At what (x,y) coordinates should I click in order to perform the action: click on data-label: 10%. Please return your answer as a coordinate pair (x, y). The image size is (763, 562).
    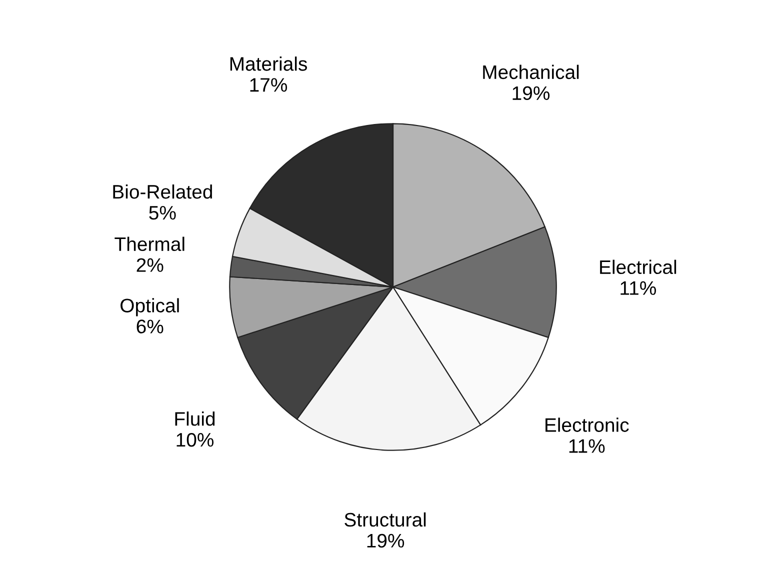
    Looking at the image, I should click on (195, 439).